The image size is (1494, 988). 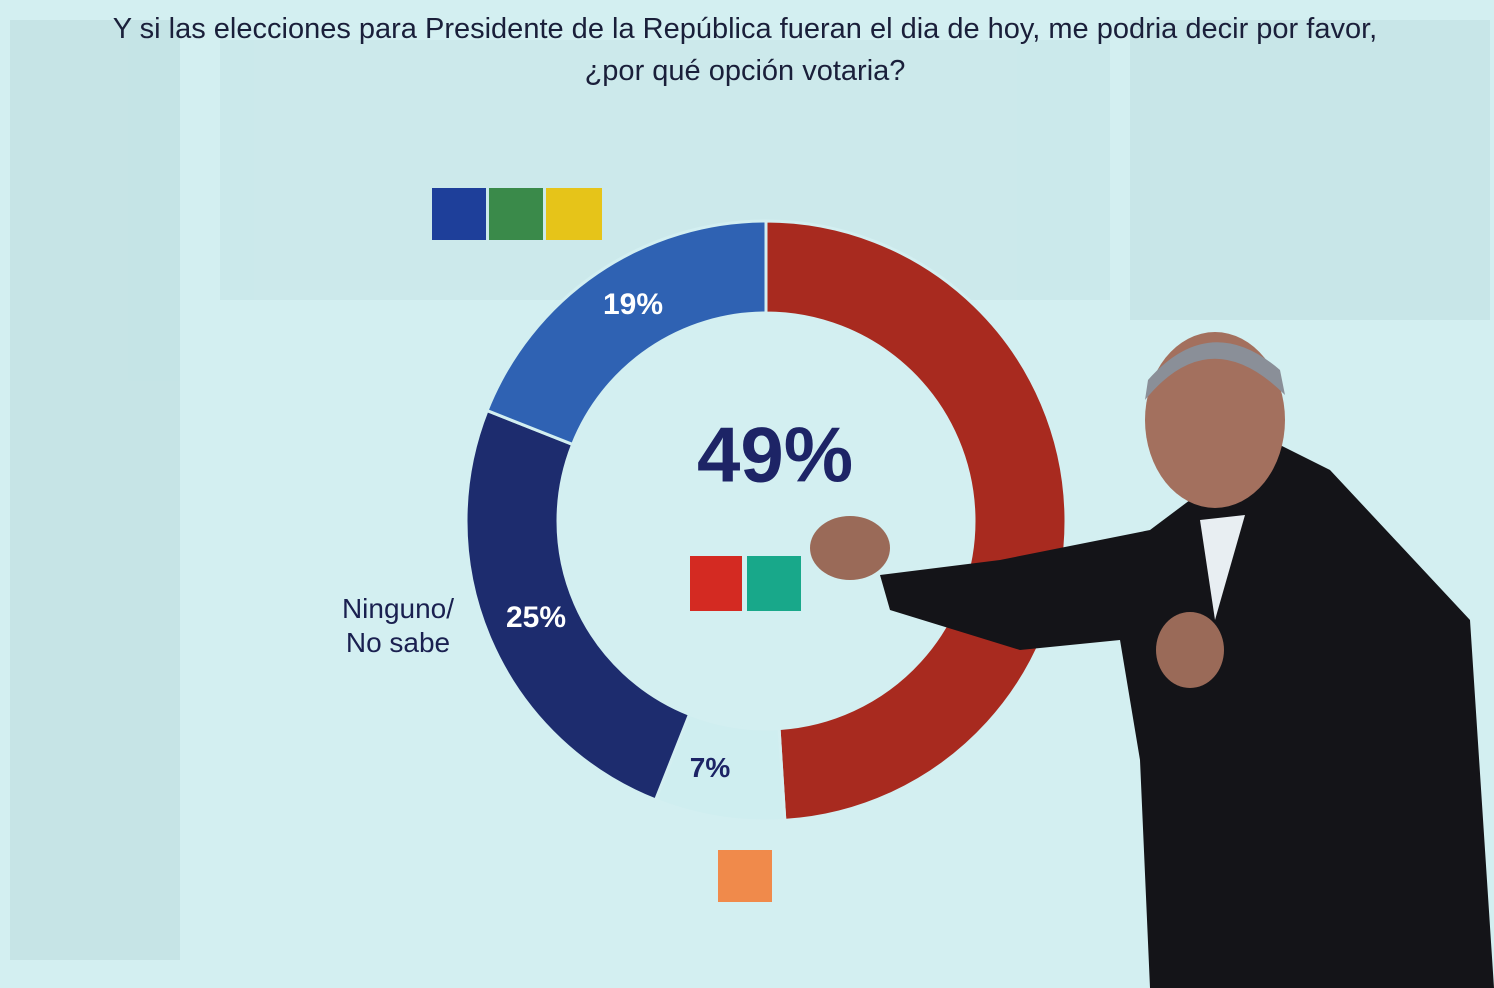 I want to click on value-label: 7%, so click(x=710, y=767).